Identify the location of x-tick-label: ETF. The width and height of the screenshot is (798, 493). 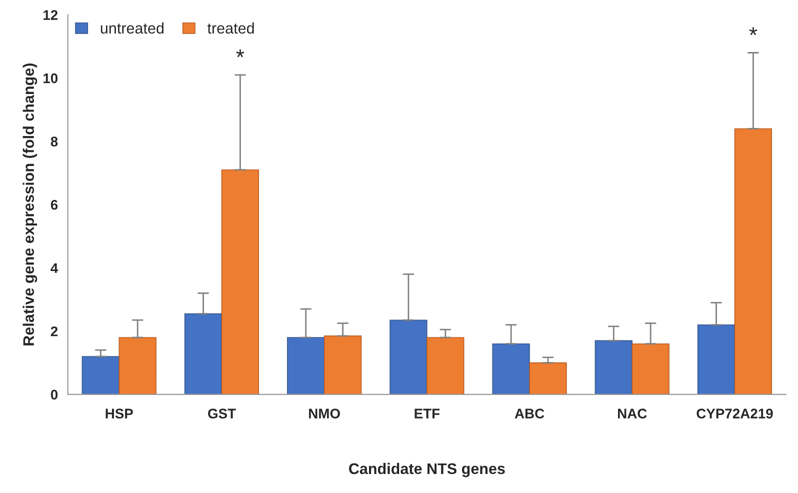
(427, 413).